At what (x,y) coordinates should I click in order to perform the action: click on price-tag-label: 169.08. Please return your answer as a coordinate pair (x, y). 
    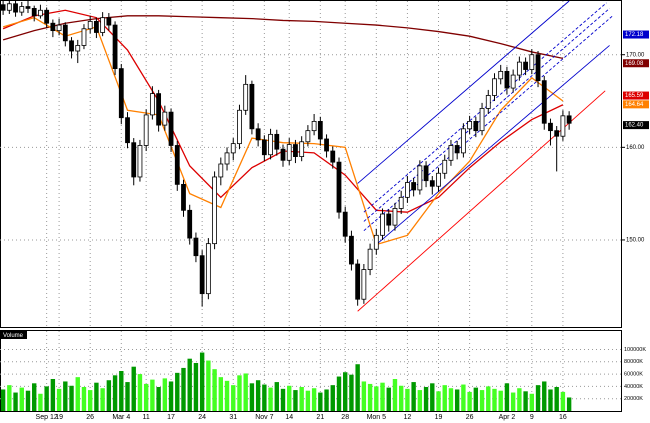
    Looking at the image, I should click on (634, 64).